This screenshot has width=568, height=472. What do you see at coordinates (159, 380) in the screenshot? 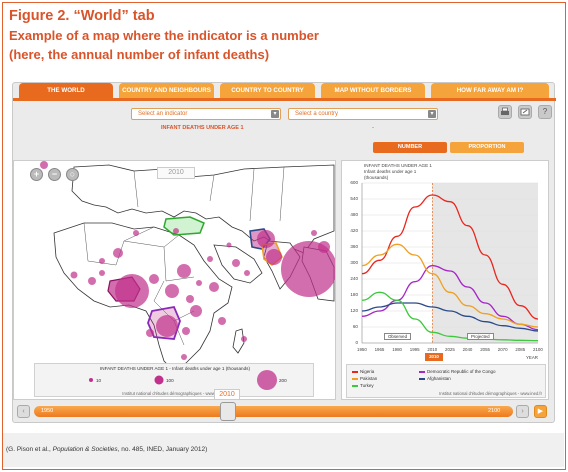
I see `legend-bubble-medium` at bounding box center [159, 380].